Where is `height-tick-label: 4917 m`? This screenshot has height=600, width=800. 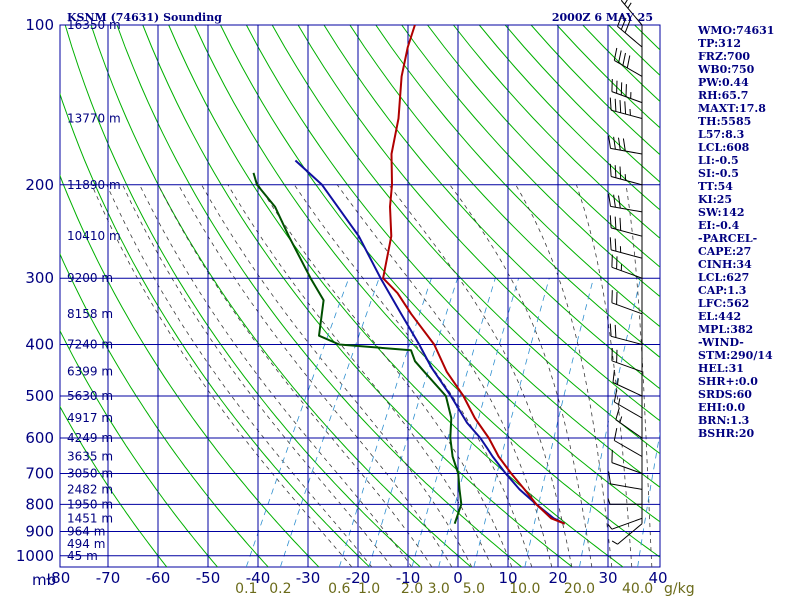
height-tick-label: 4917 m is located at coordinates (90, 418).